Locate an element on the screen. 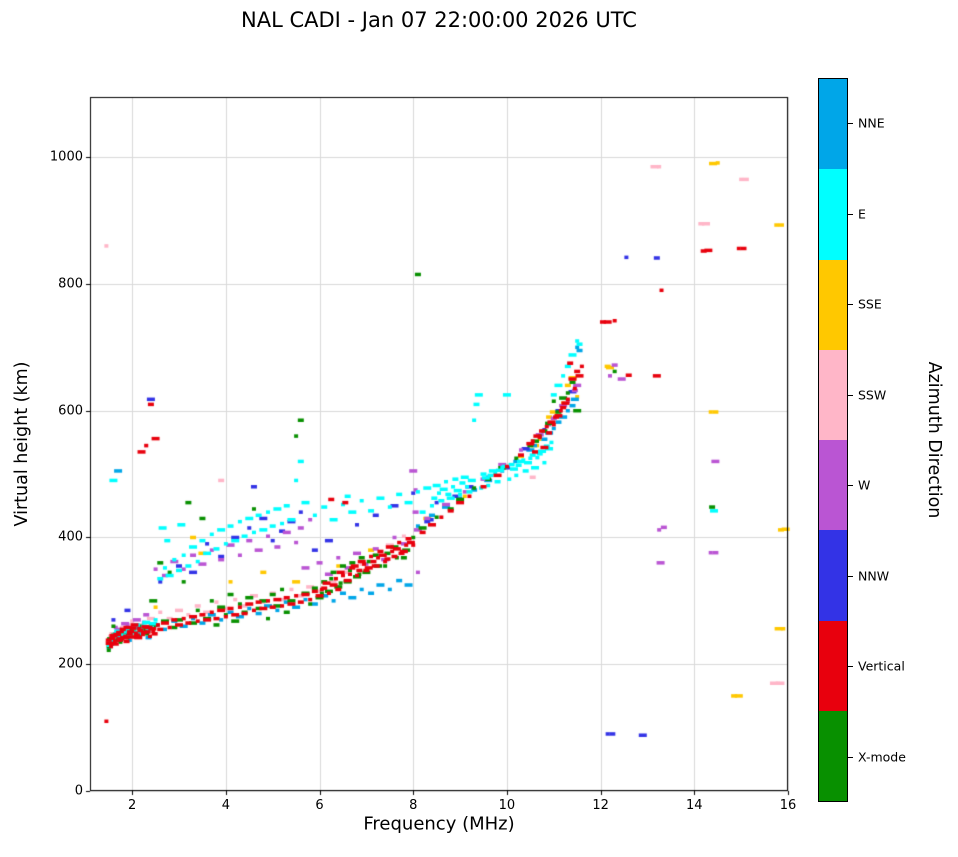  colorbar-segment-e is located at coordinates (833, 214).